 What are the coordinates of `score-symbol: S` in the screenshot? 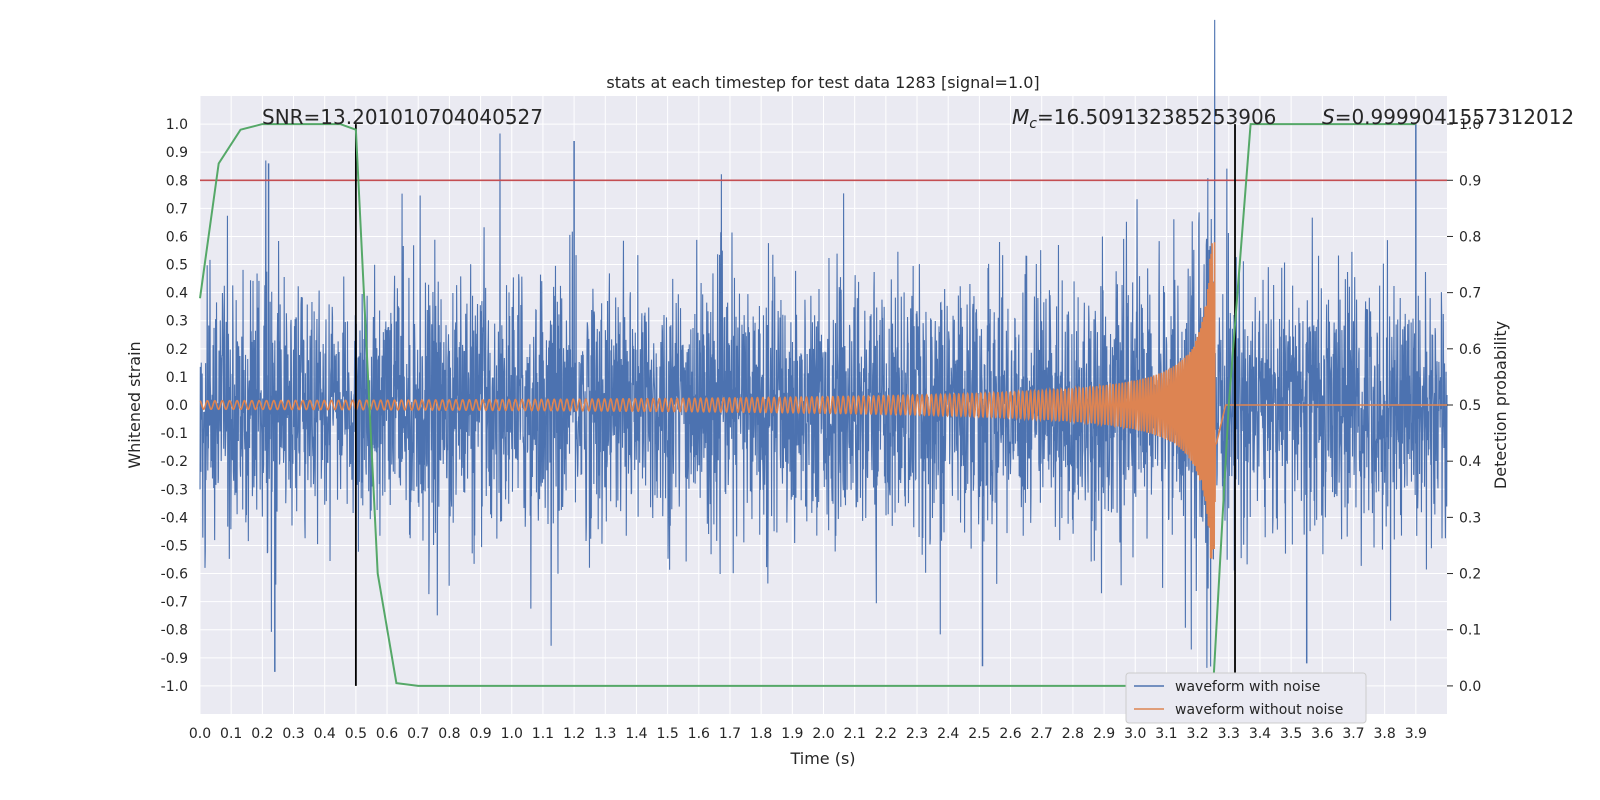 It's located at (1328, 117).